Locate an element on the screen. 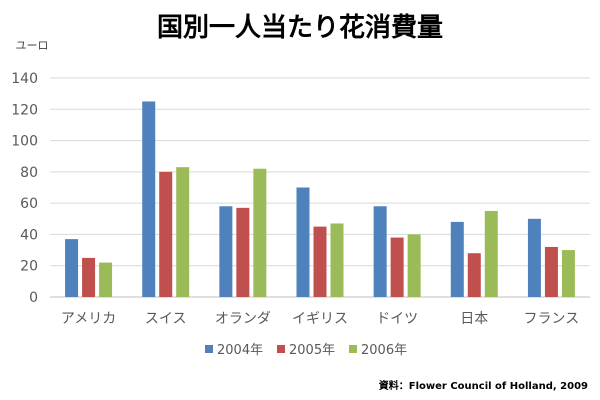 This screenshot has height=400, width=600. y-tick-label: 120 is located at coordinates (24, 110).